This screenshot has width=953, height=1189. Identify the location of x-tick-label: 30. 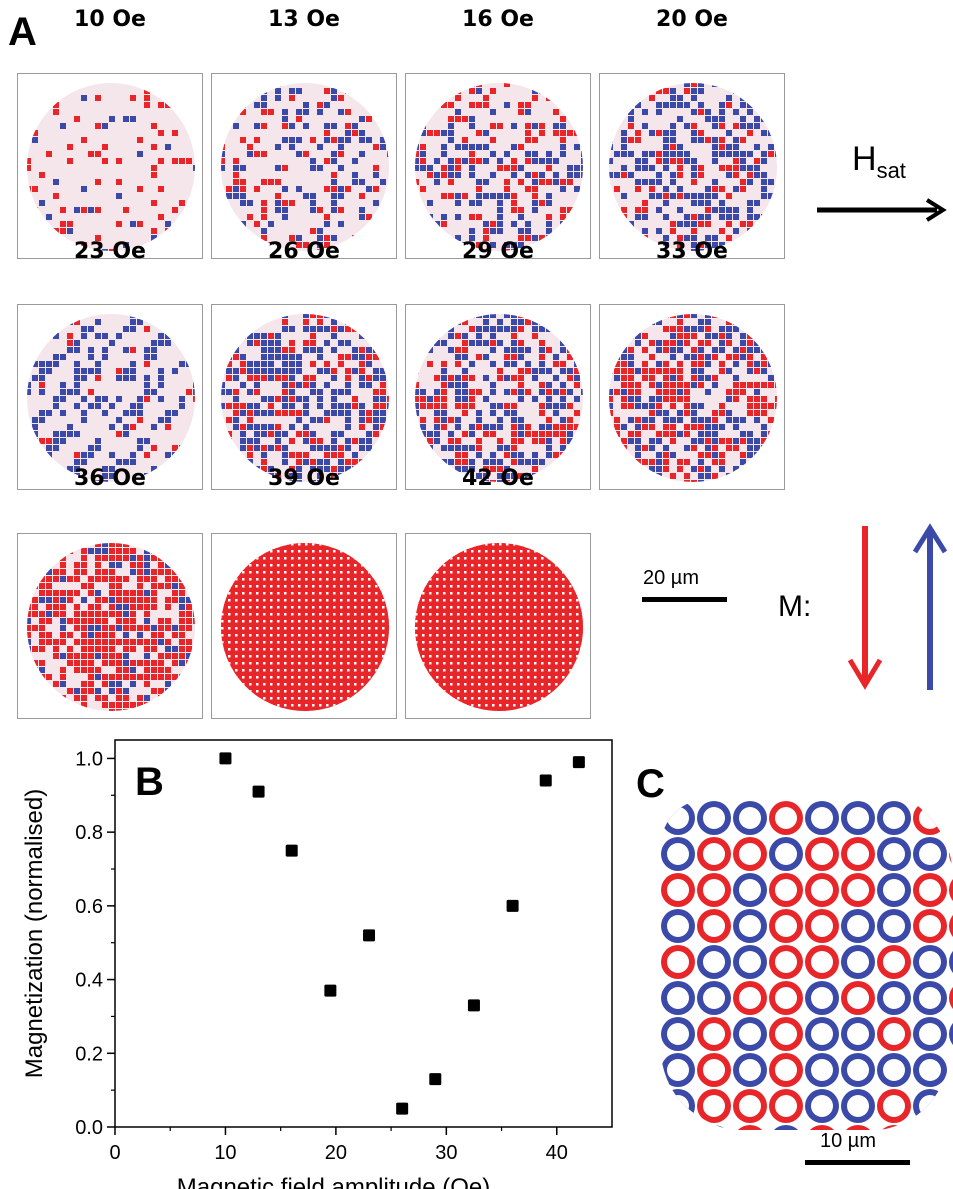
(446, 1153).